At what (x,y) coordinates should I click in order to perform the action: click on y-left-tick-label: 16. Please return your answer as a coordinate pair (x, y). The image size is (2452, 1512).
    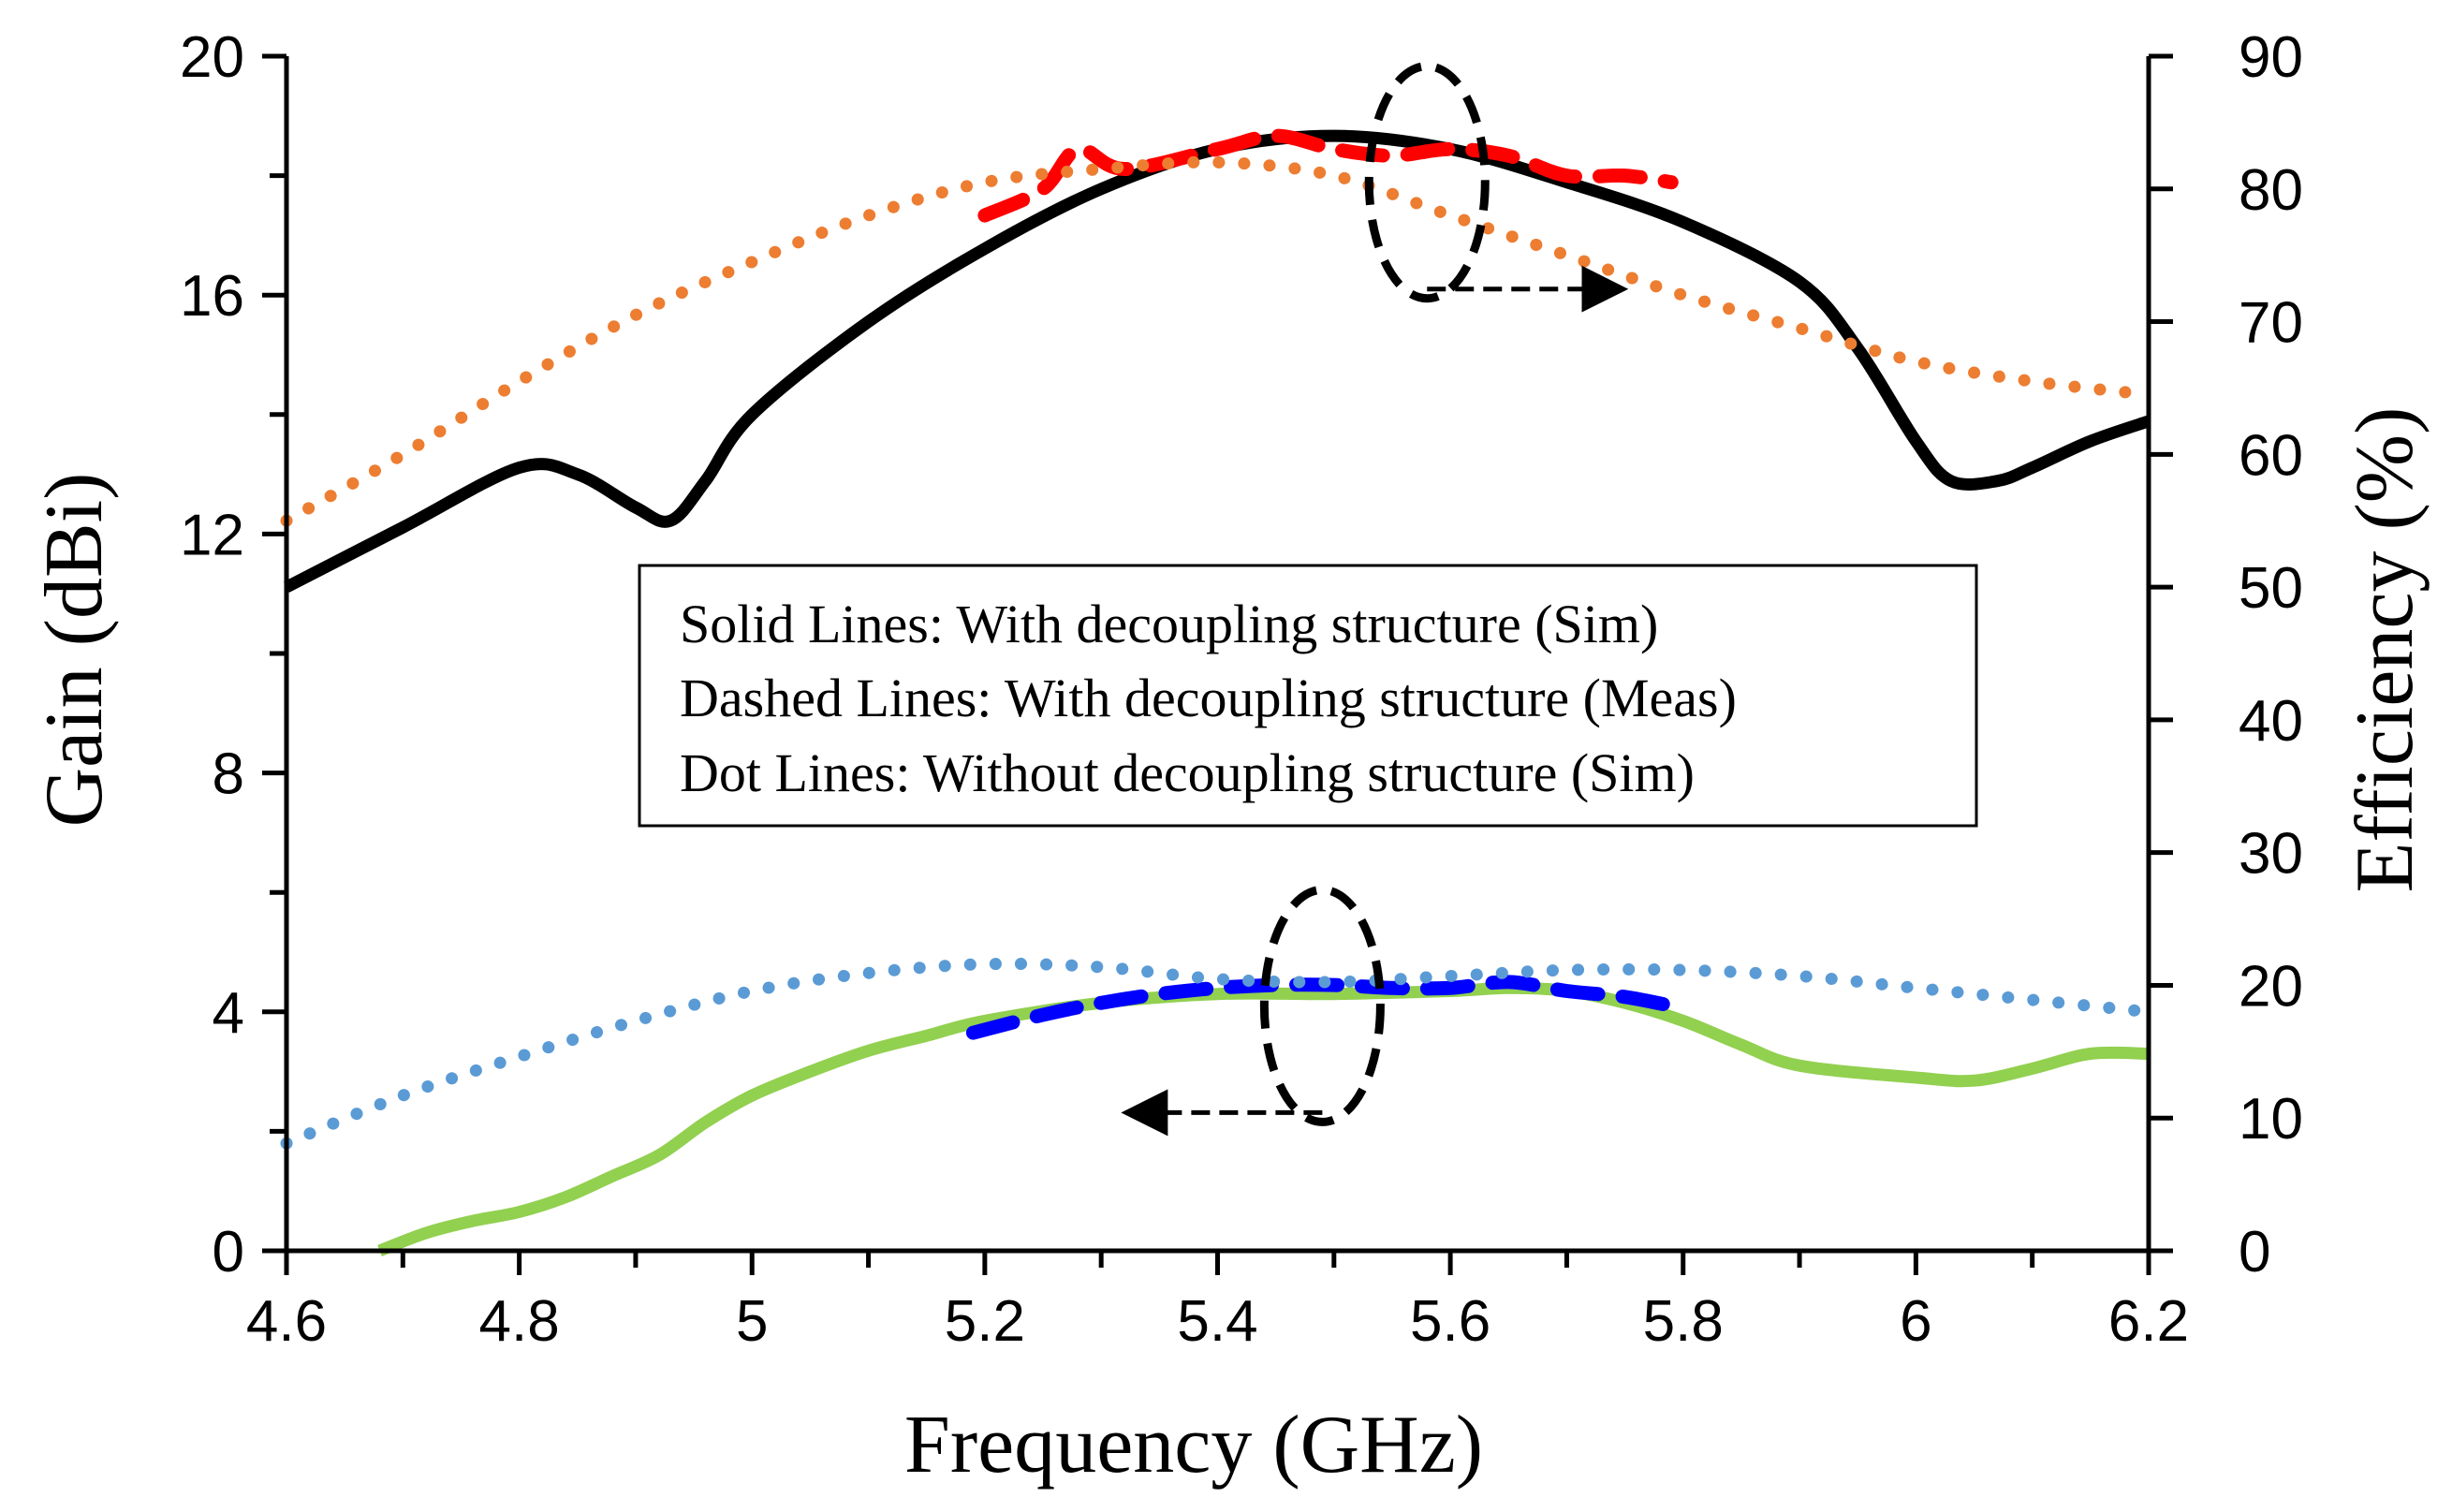
    Looking at the image, I should click on (212, 296).